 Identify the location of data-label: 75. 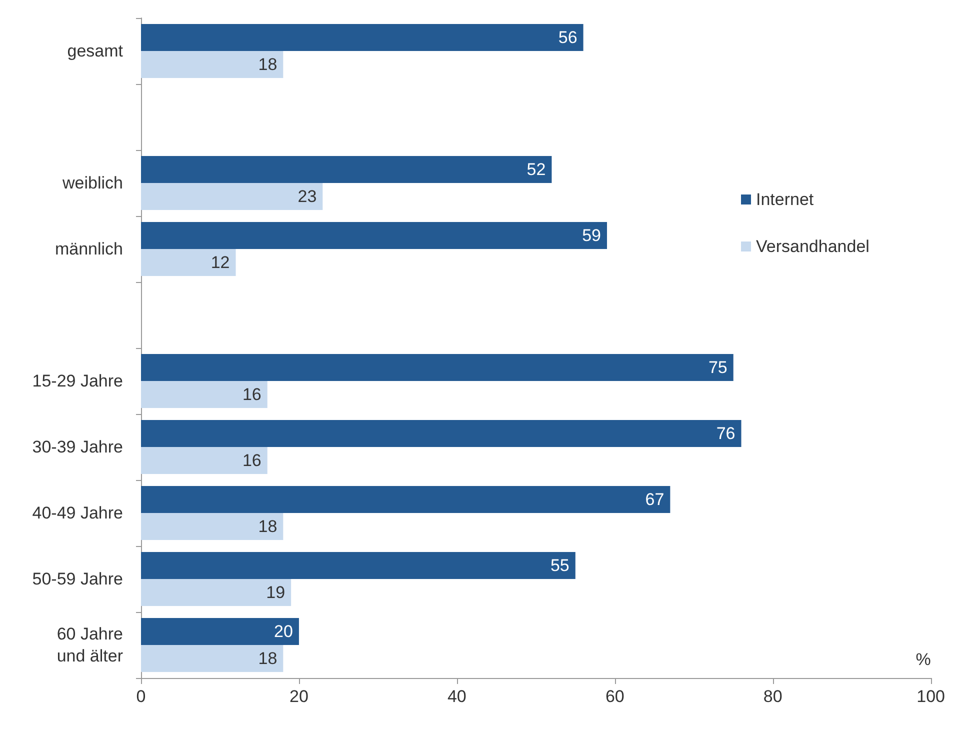
(718, 367).